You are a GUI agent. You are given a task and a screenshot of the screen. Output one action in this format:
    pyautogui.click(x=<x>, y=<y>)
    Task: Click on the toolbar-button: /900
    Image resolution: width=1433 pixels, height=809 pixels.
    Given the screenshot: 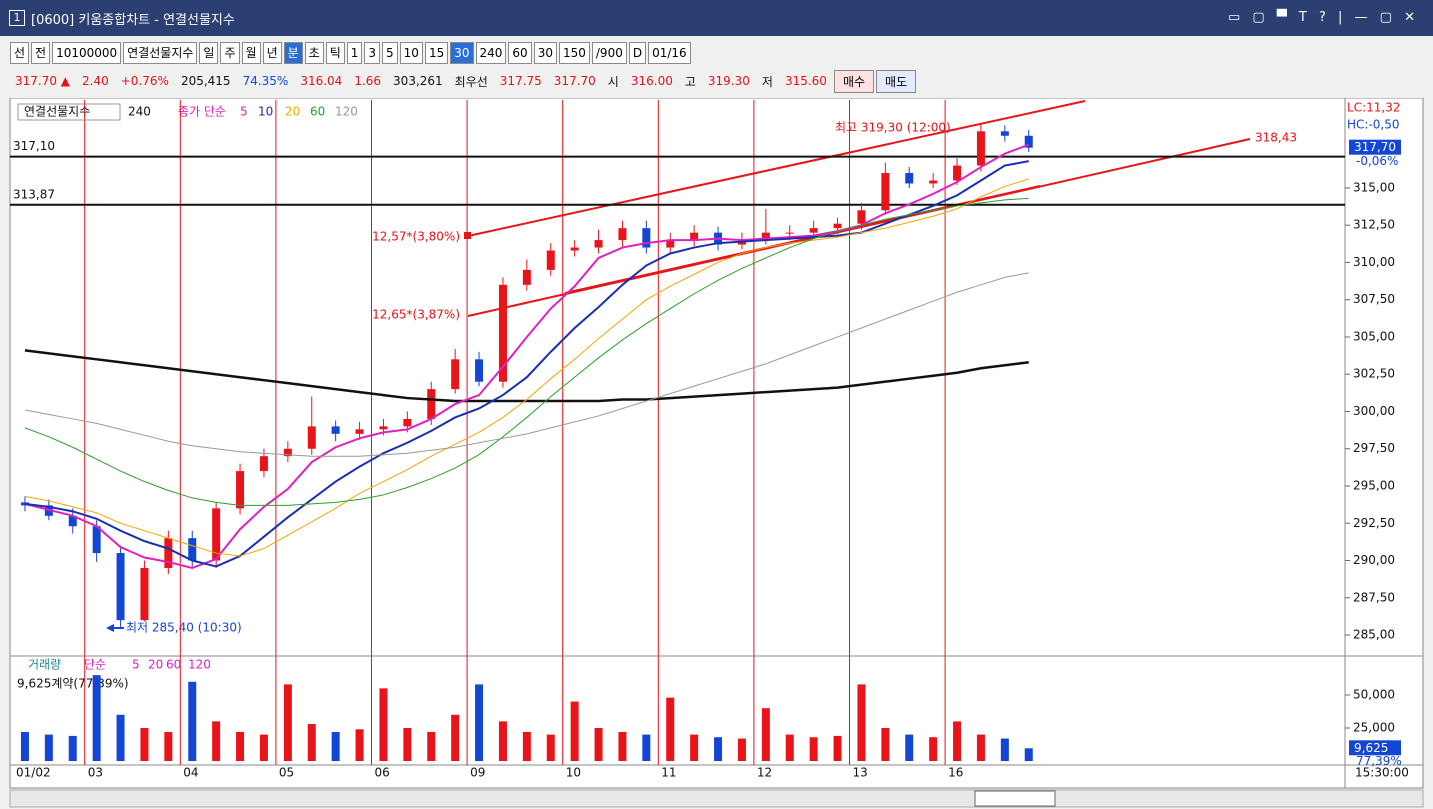 What is the action you would take?
    pyautogui.click(x=609, y=53)
    